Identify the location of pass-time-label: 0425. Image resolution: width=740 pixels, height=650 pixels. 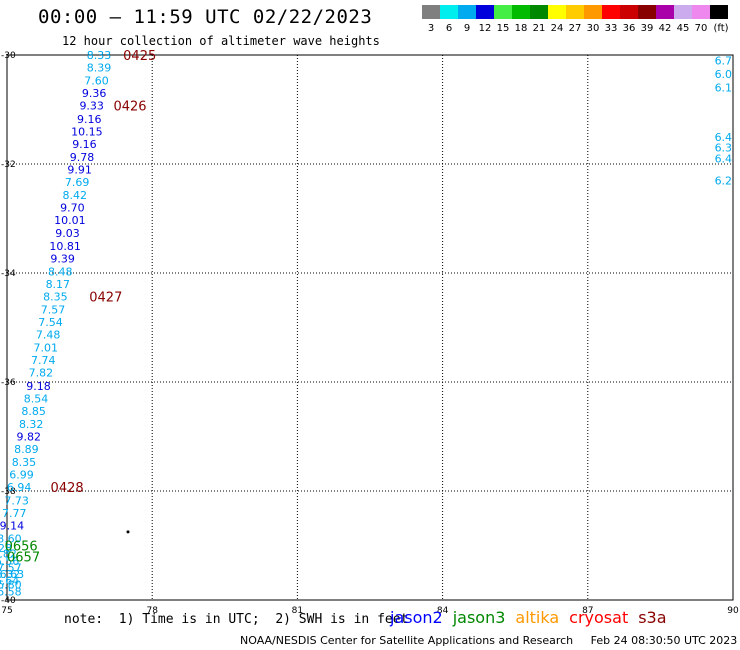
(139, 56).